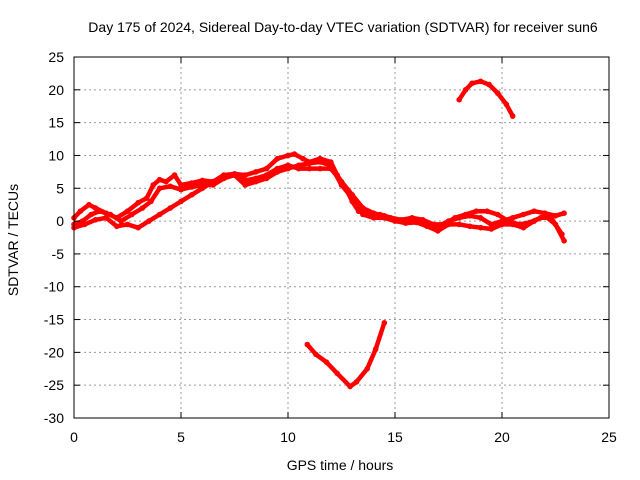 Image resolution: width=640 pixels, height=480 pixels. I want to click on series-track-c, so click(319, 201).